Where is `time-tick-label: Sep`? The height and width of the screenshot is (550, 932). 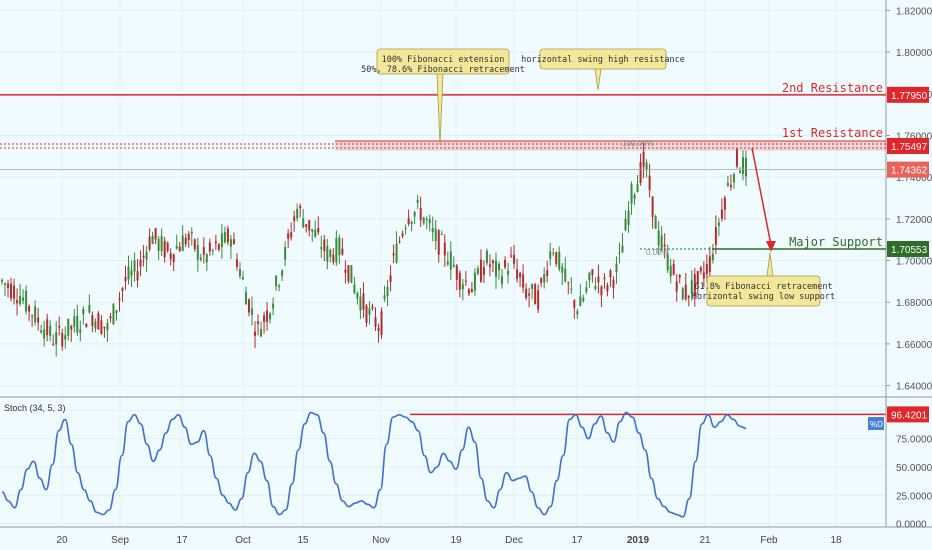 time-tick-label: Sep is located at coordinates (120, 540).